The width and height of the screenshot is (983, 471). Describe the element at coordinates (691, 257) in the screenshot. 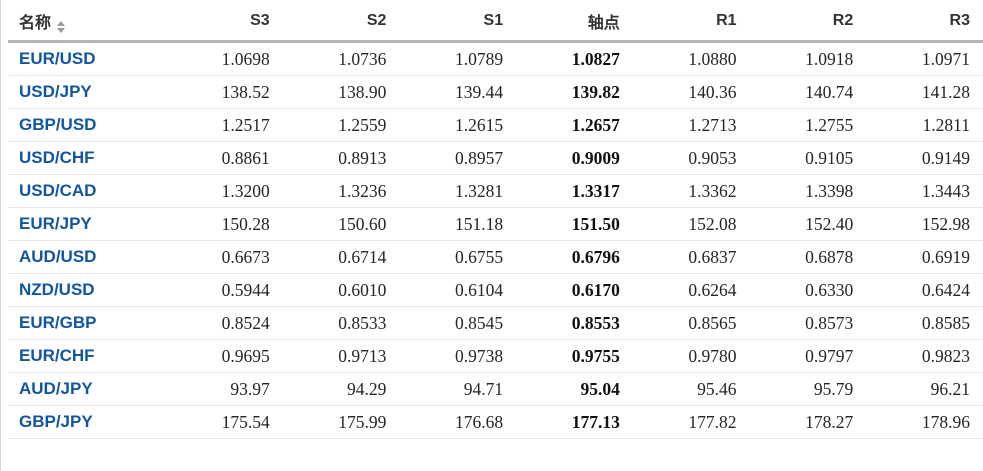

I see `r1-value: 0.6837` at that location.